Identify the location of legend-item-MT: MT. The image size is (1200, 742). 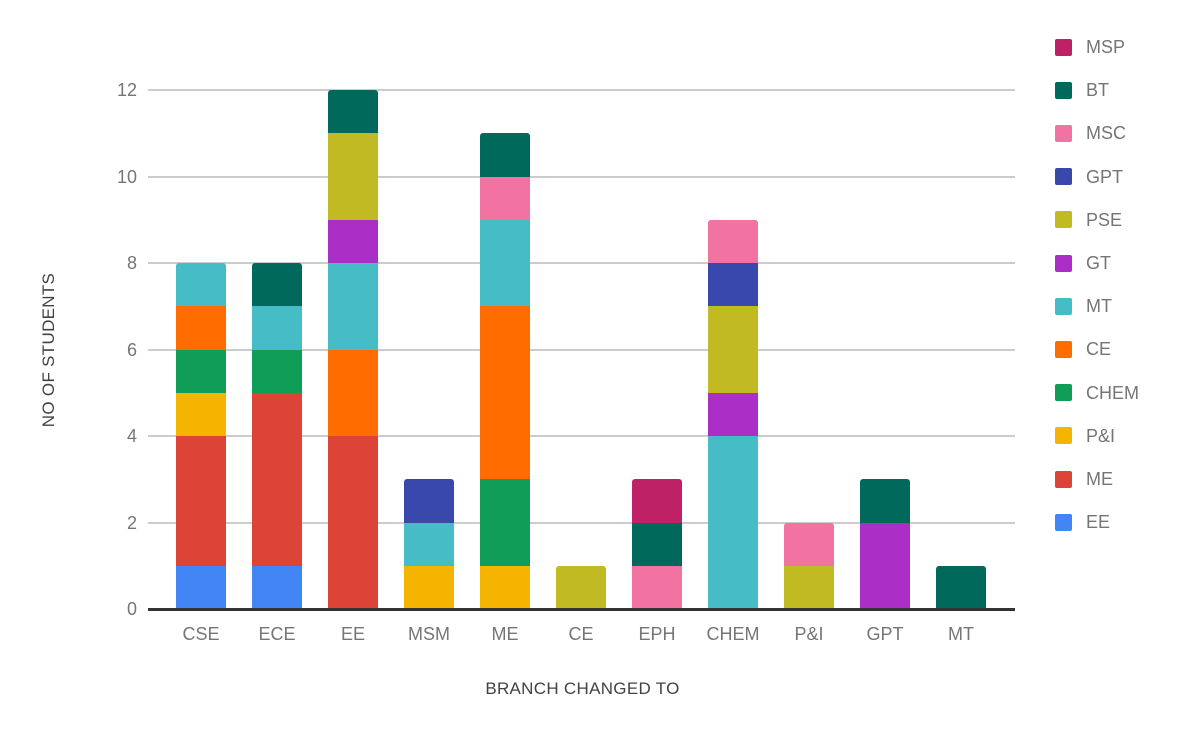
(1083, 306).